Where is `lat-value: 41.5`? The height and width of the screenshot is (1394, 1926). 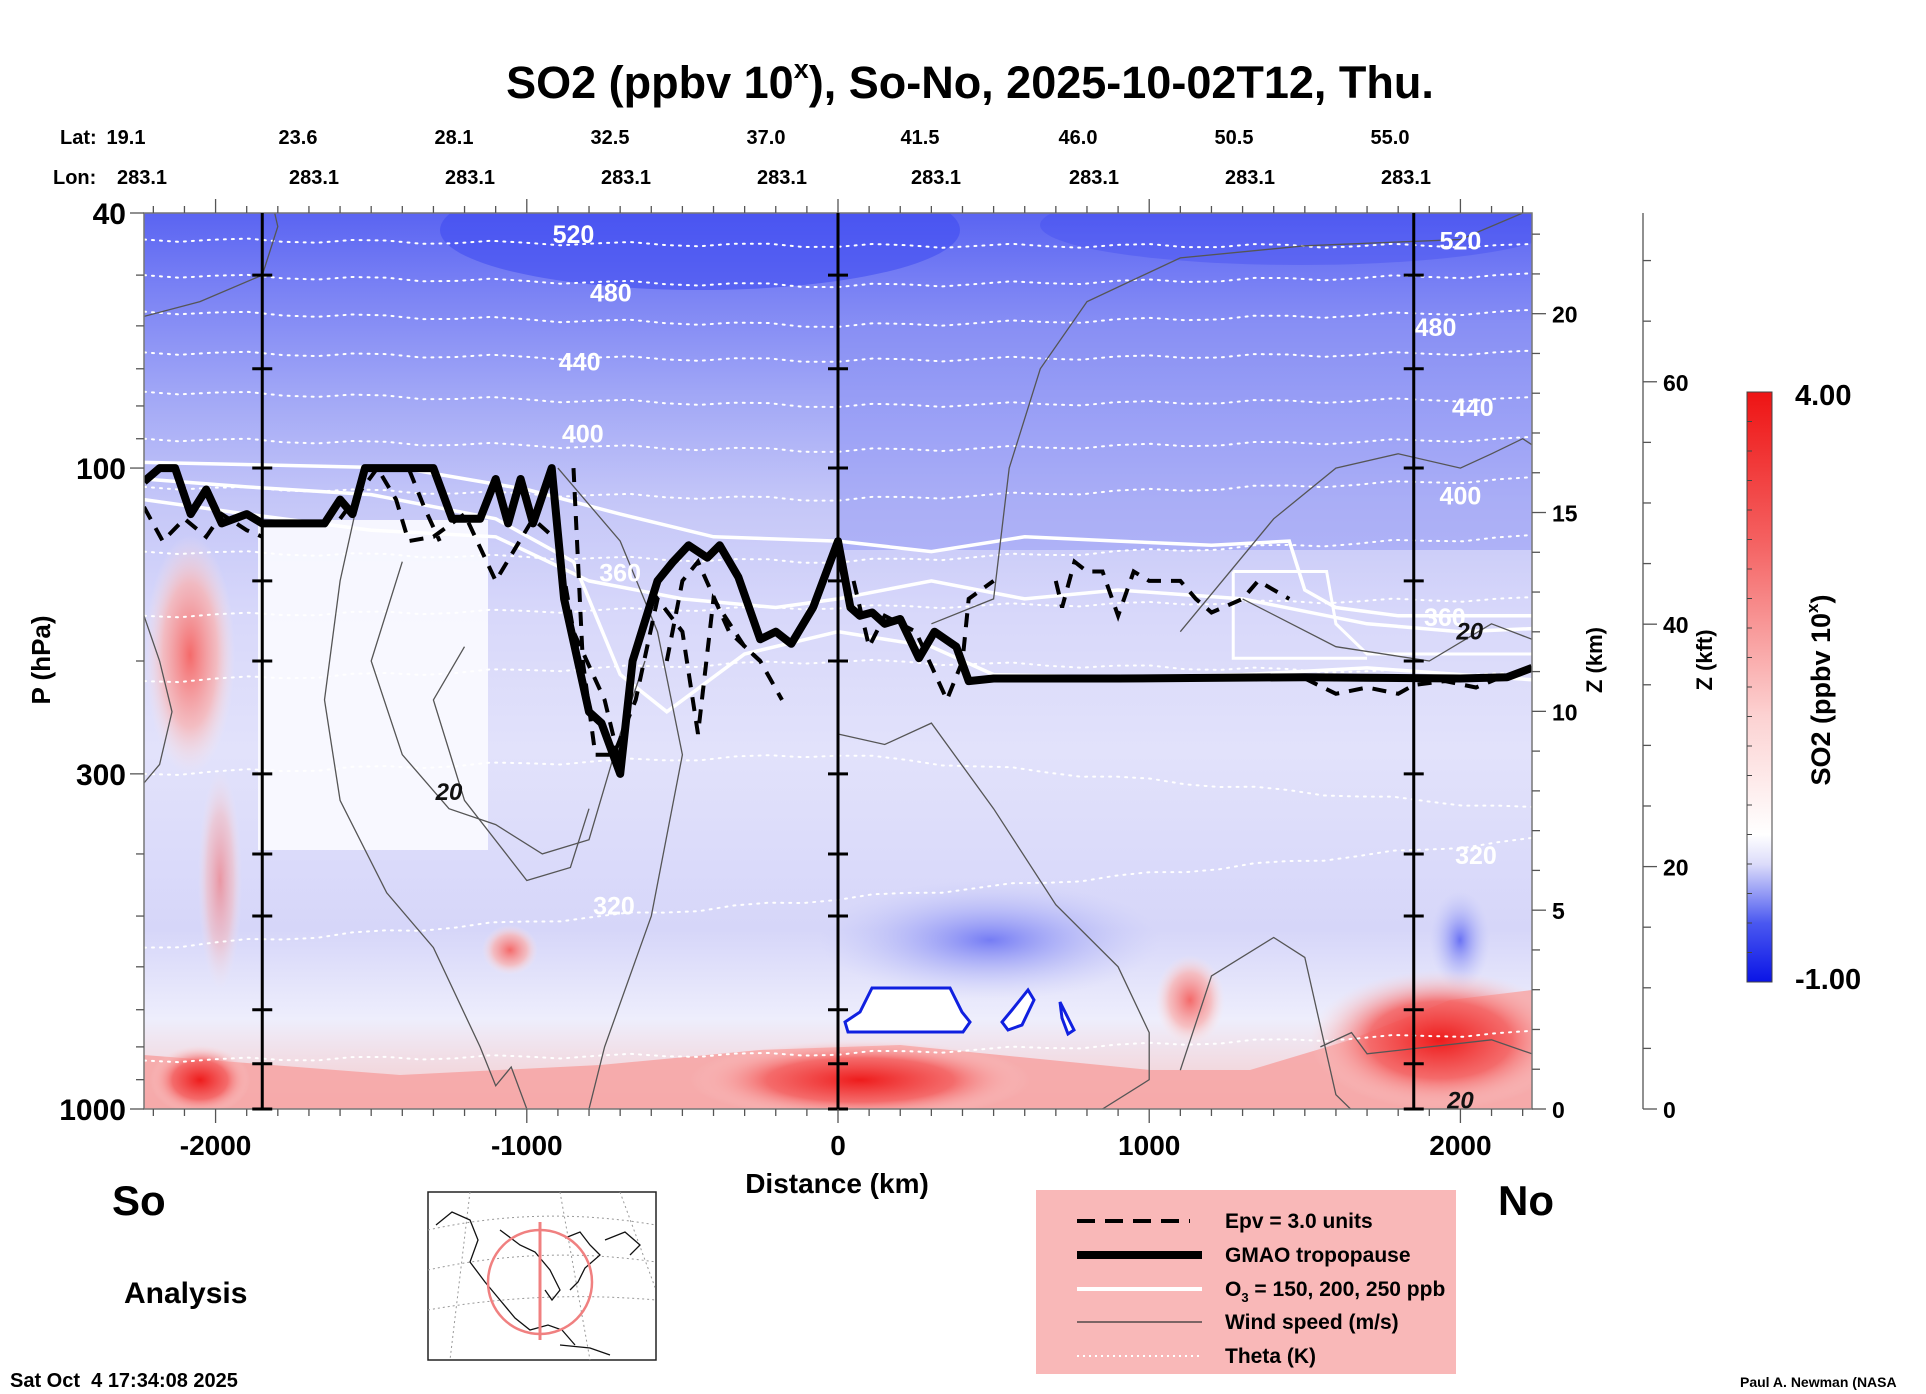 lat-value: 41.5 is located at coordinates (920, 138).